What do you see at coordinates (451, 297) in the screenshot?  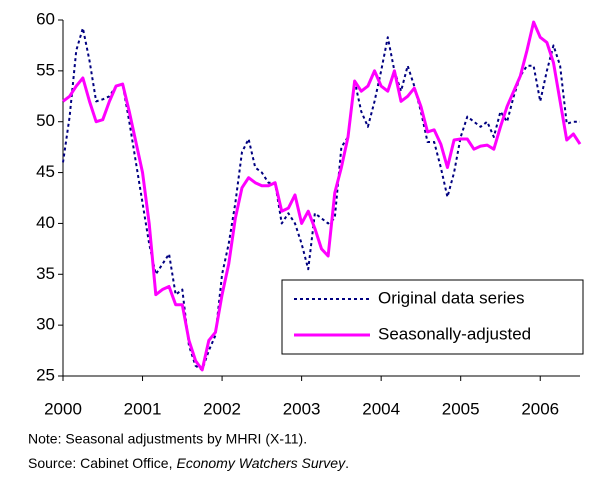 I see `legend-label: Original data series` at bounding box center [451, 297].